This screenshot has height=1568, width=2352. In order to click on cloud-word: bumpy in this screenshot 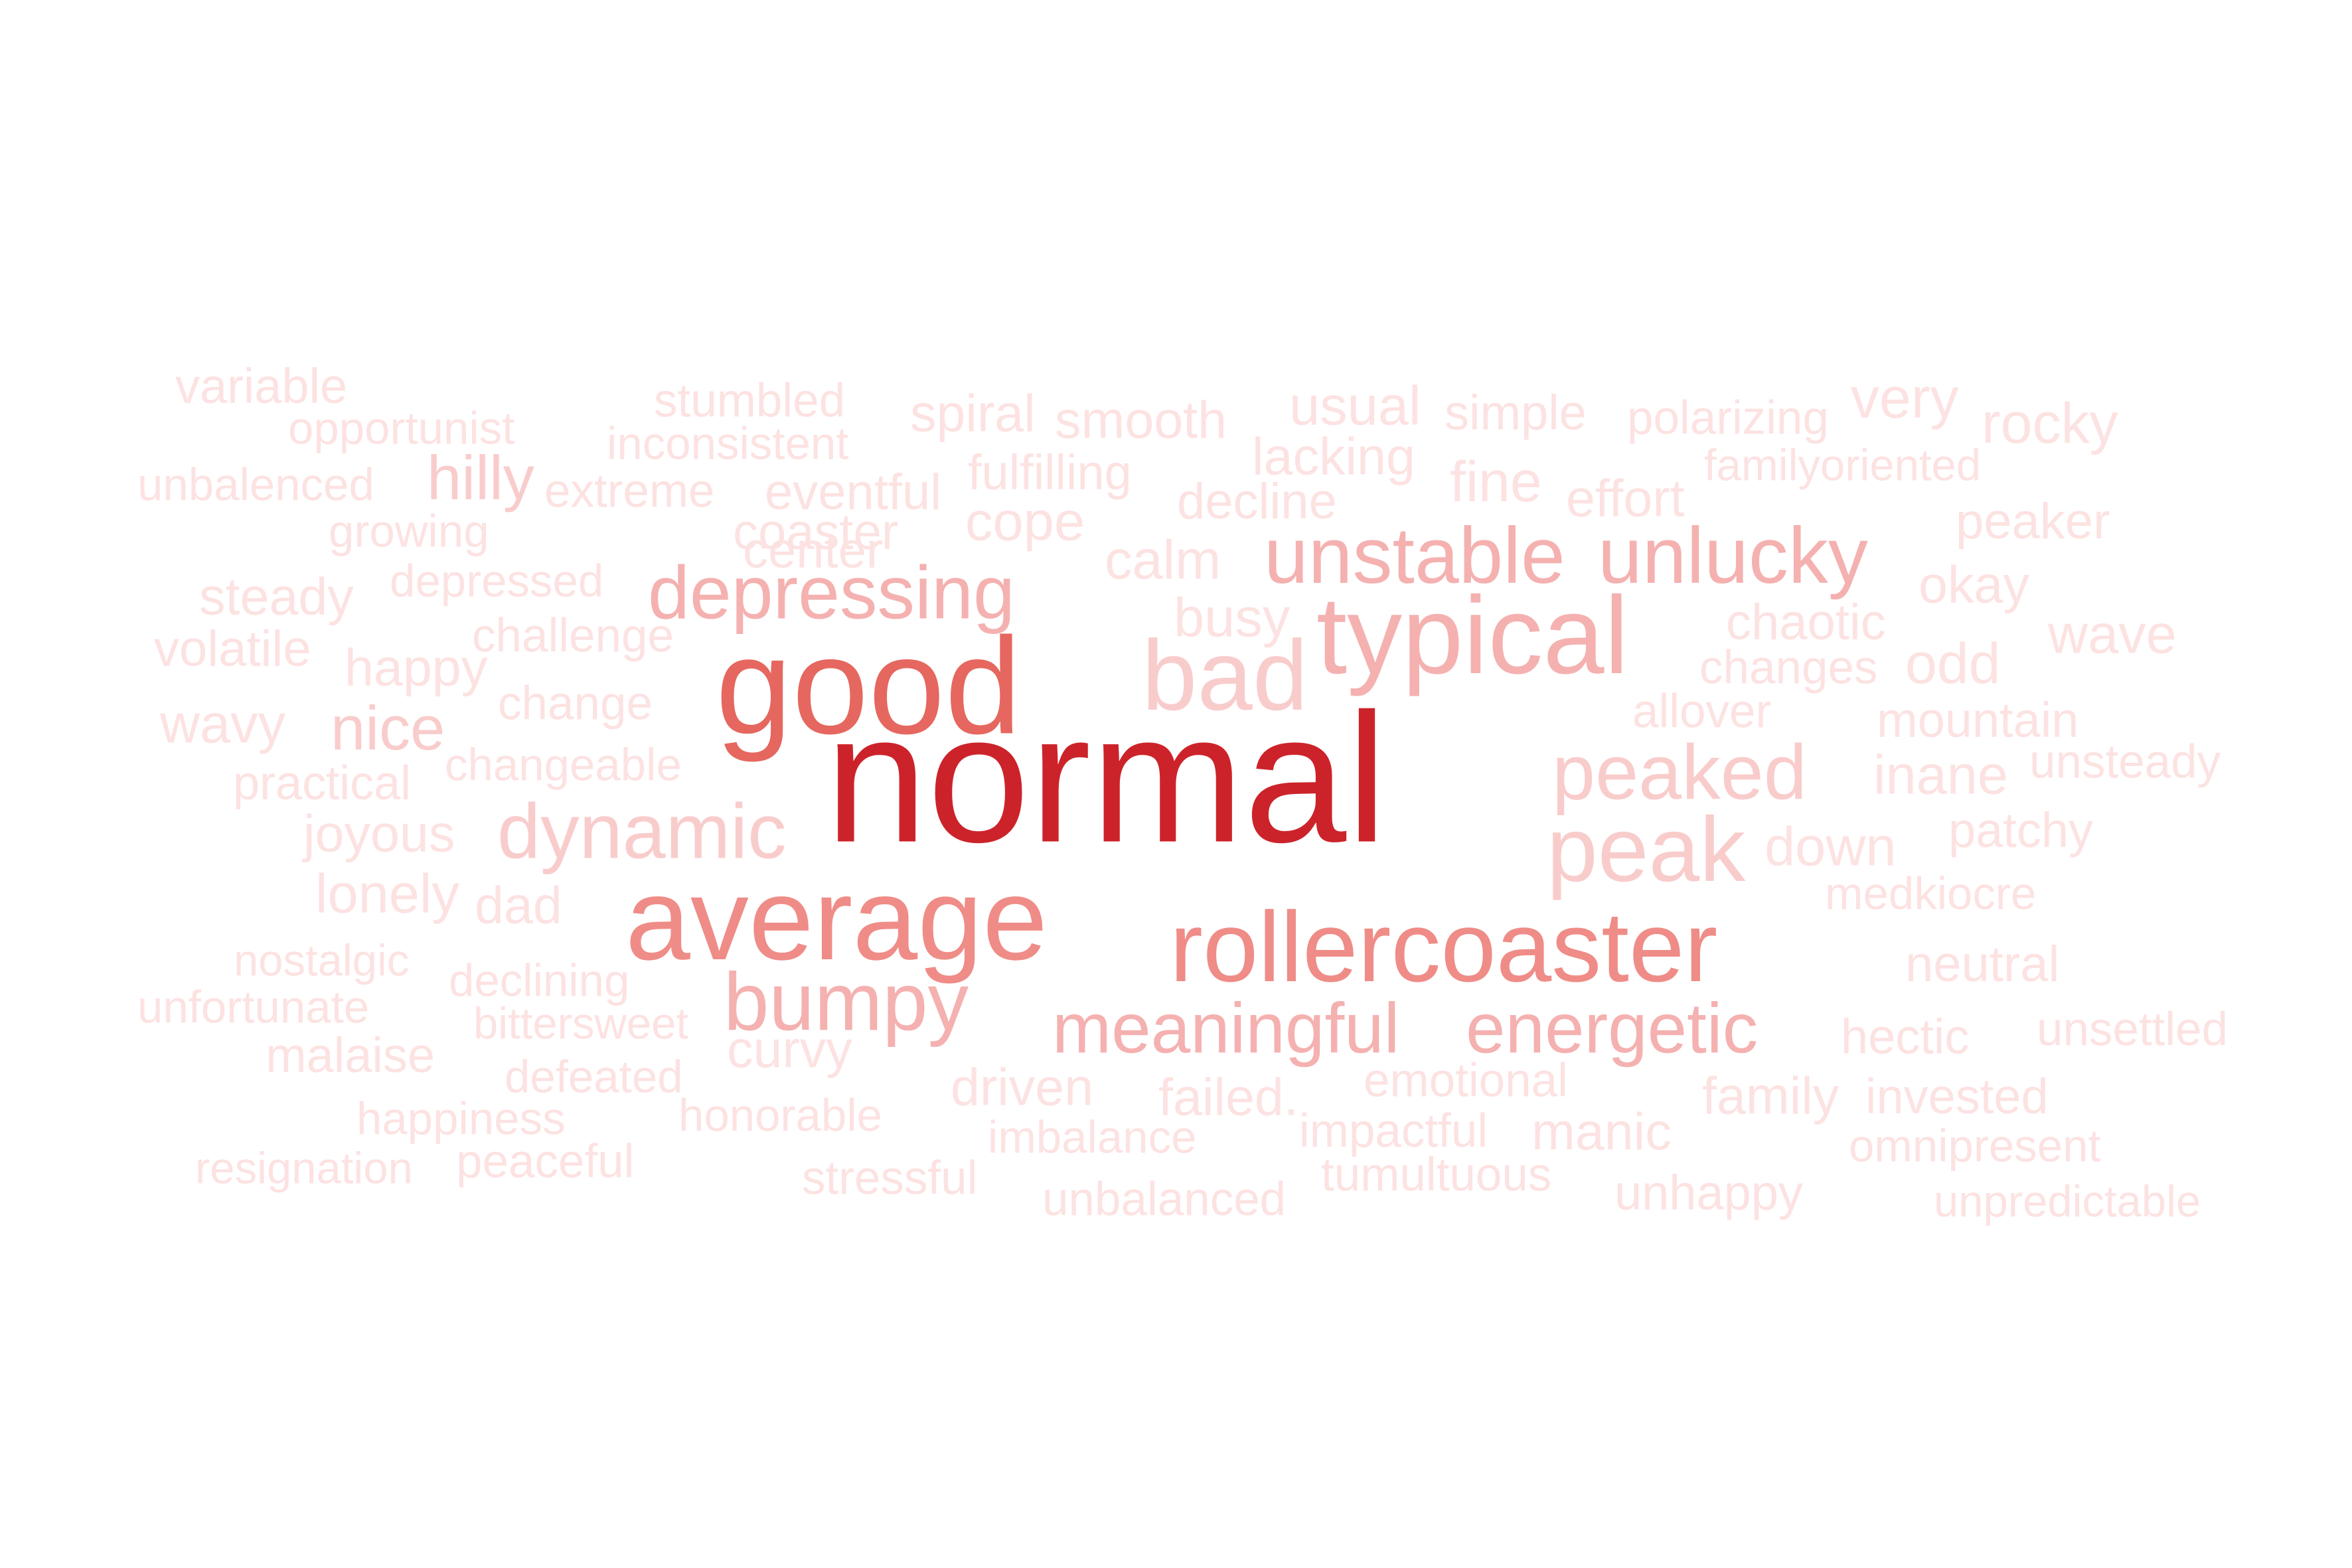, I will do `click(847, 1003)`.